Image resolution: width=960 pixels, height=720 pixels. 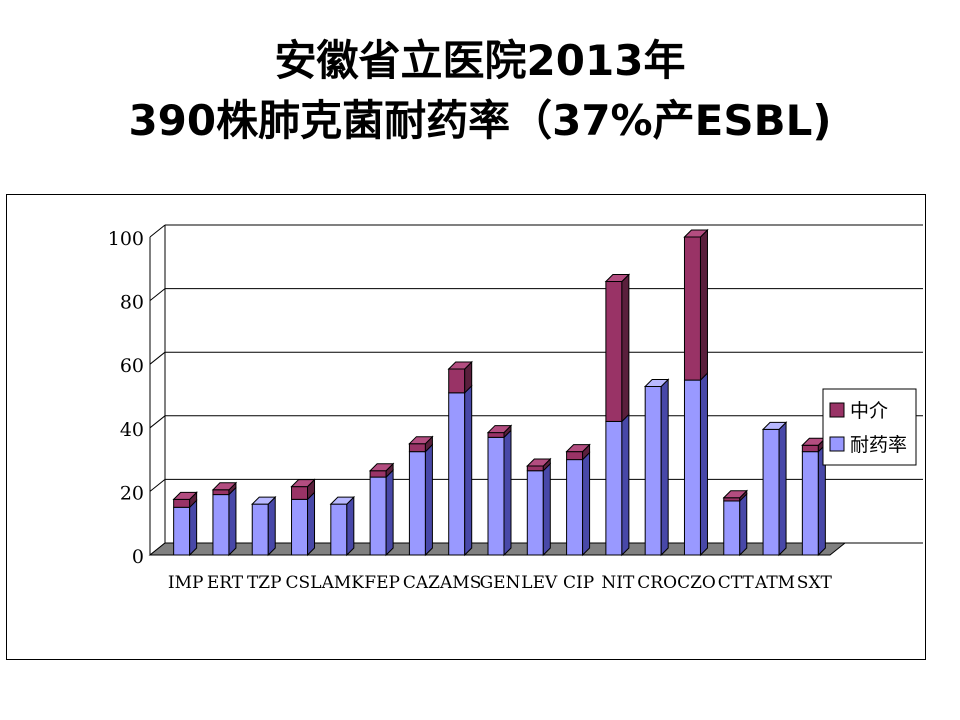 What do you see at coordinates (126, 239) in the screenshot?
I see `y-tick-label: 100` at bounding box center [126, 239].